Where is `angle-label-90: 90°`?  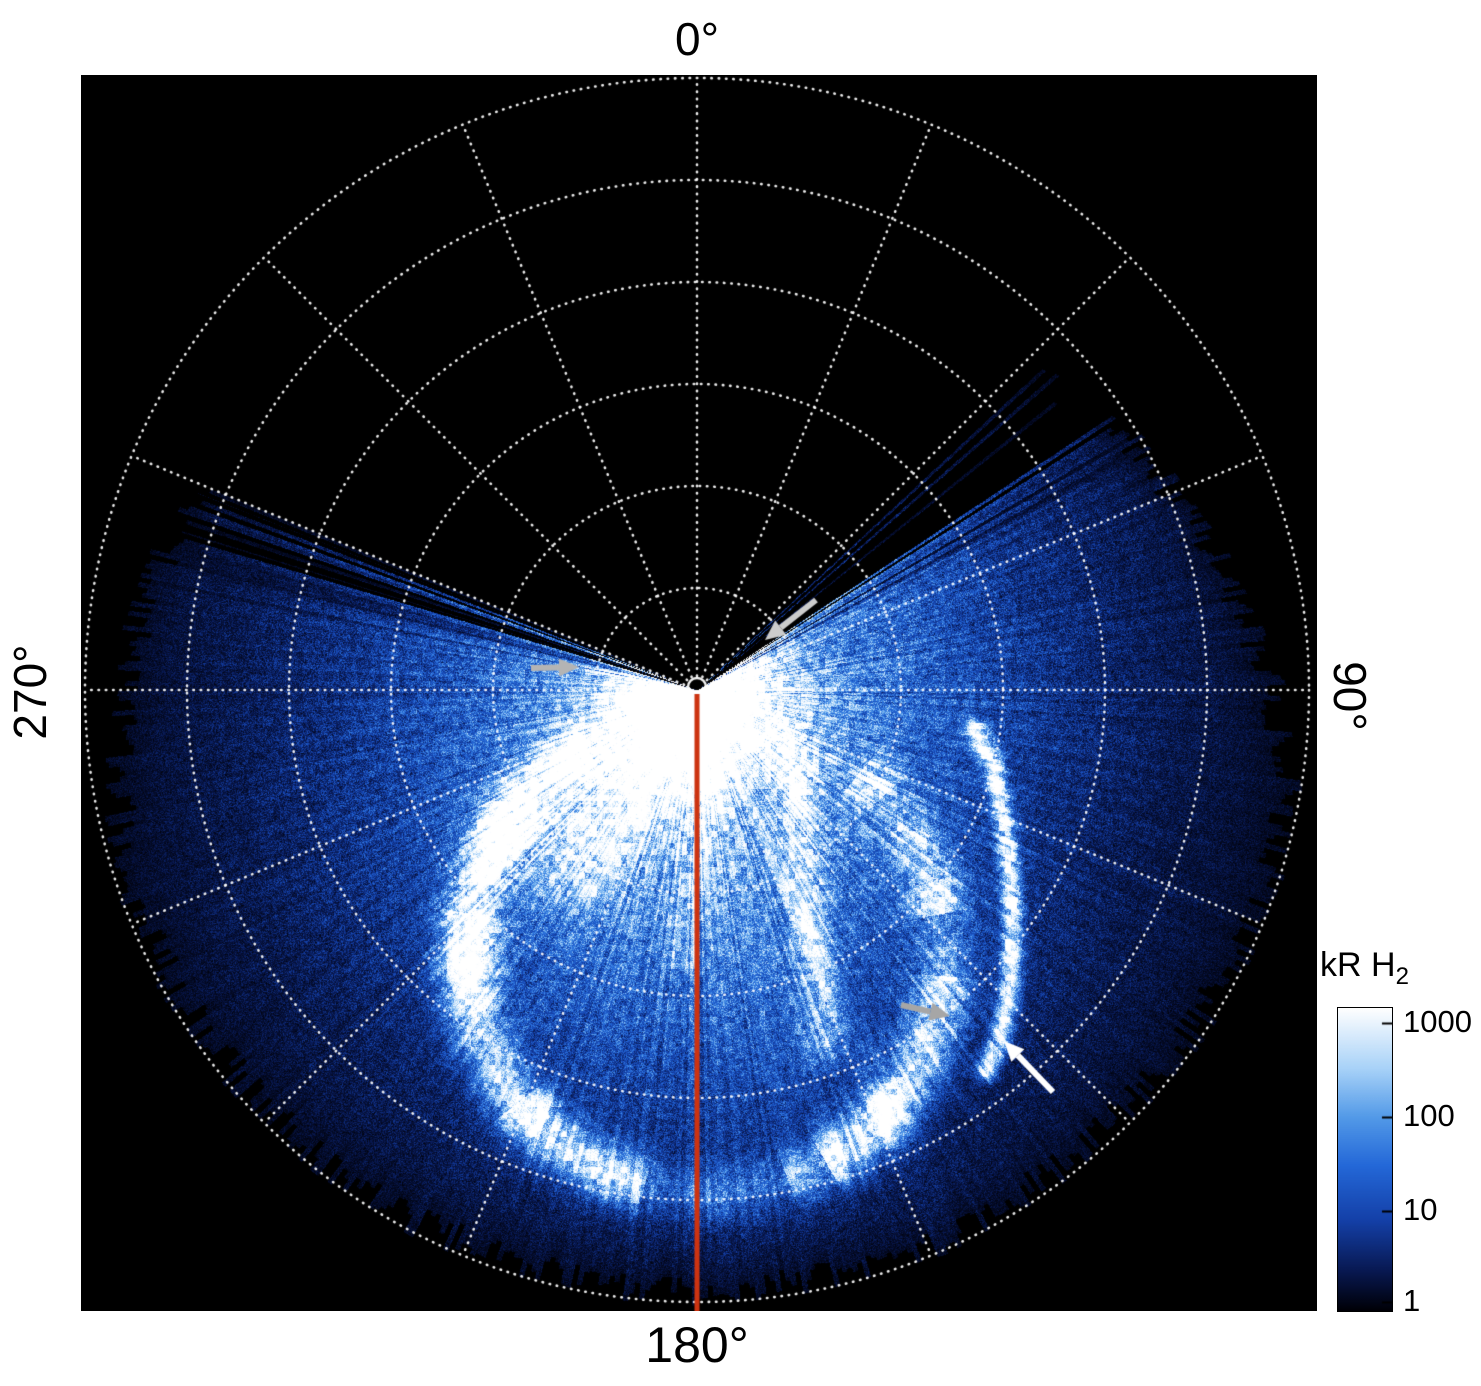
angle-label-90: 90° is located at coordinates (1350, 696).